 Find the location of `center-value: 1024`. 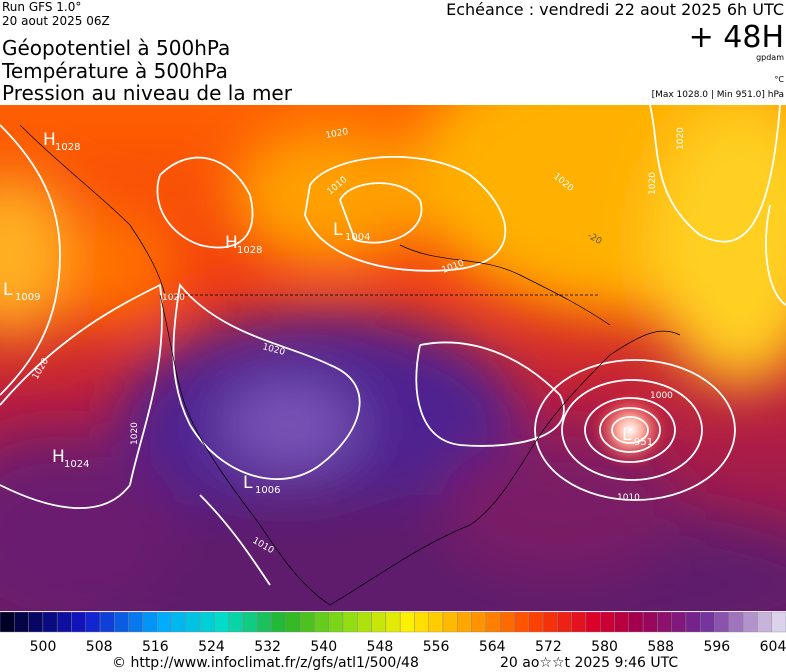

center-value: 1024 is located at coordinates (76, 464).